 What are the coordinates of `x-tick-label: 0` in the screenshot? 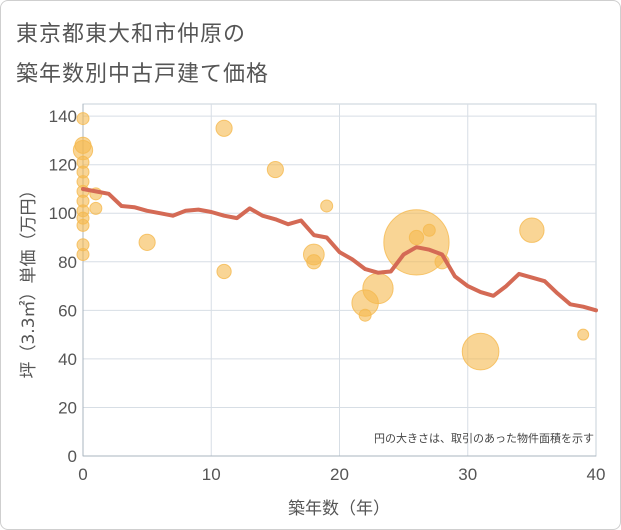 It's located at (82, 474).